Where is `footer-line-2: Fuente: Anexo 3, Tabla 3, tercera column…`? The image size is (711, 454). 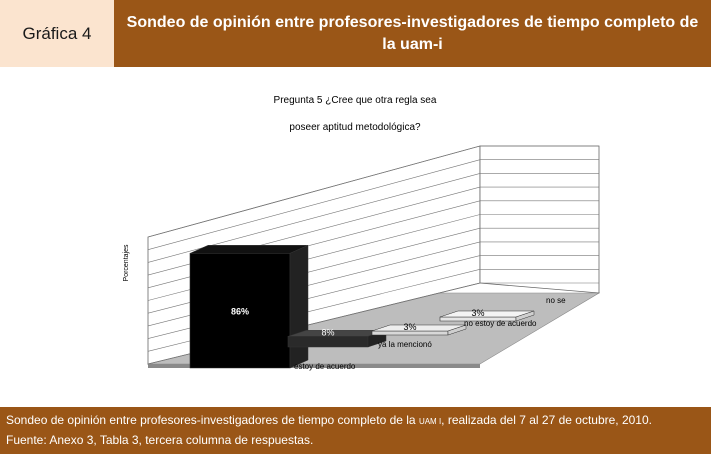 footer-line-2: Fuente: Anexo 3, Tabla 3, tercera column… is located at coordinates (160, 440).